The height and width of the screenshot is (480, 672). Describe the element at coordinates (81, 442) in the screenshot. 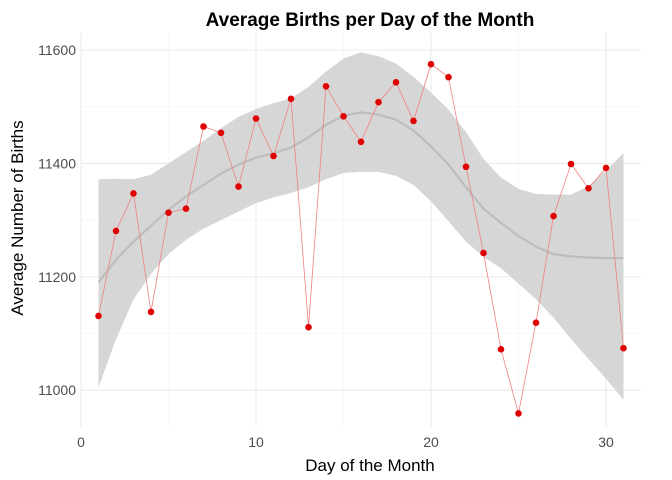

I see `x-tick-label-0: 0` at that location.